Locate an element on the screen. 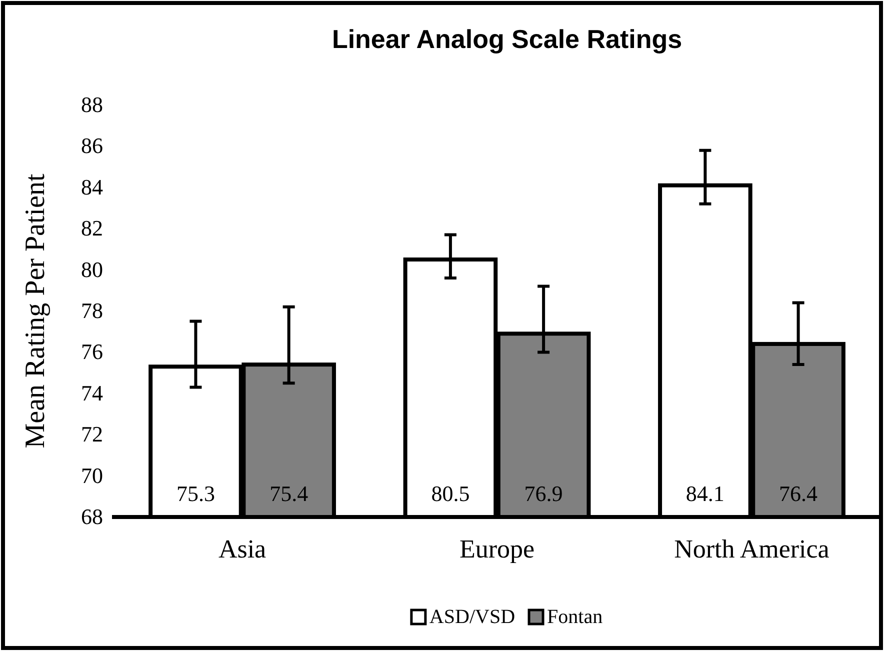 This screenshot has height=651, width=884. x-tick-label: North America is located at coordinates (752, 549).